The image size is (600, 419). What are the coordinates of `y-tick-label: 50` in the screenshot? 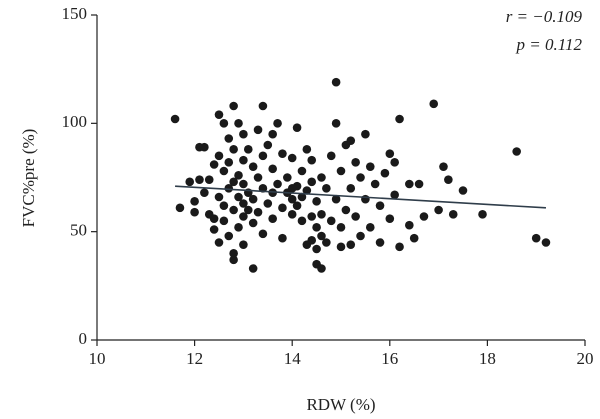 It's located at (78, 230).